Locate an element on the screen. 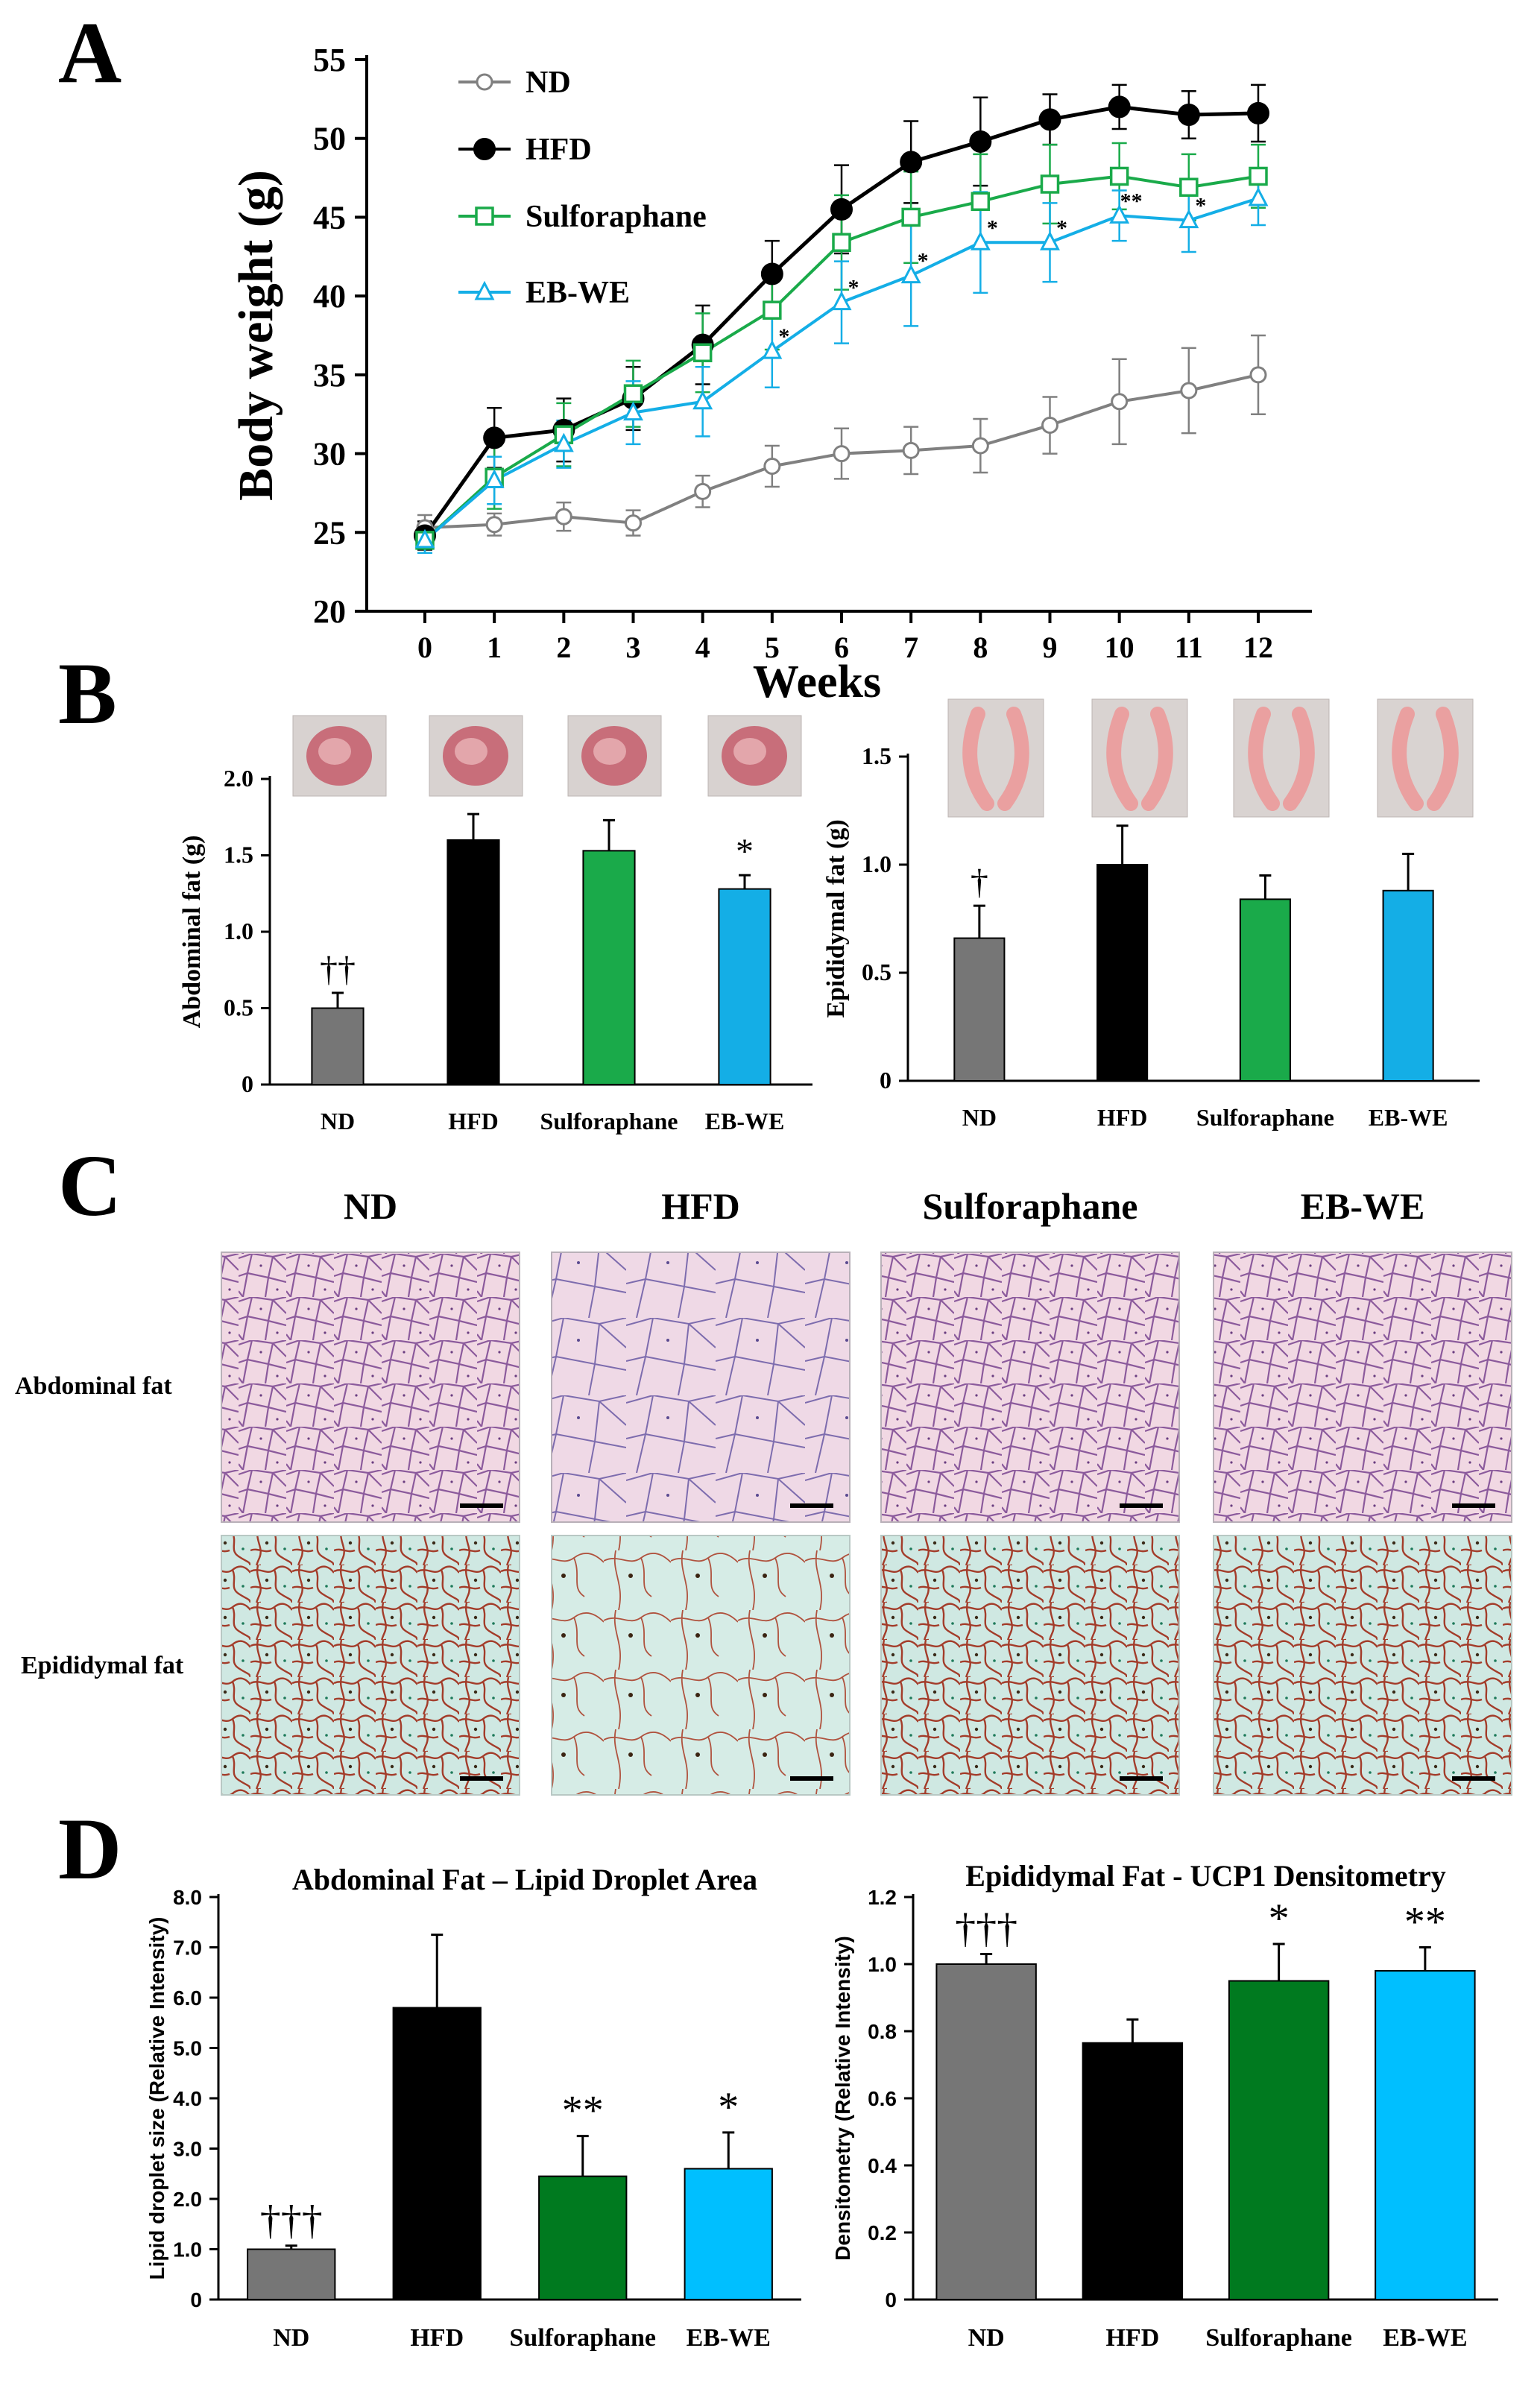 This screenshot has width=1540, height=2386. chart-title: Epididymal Fat - UCP1 Densitometry is located at coordinates (1205, 1876).